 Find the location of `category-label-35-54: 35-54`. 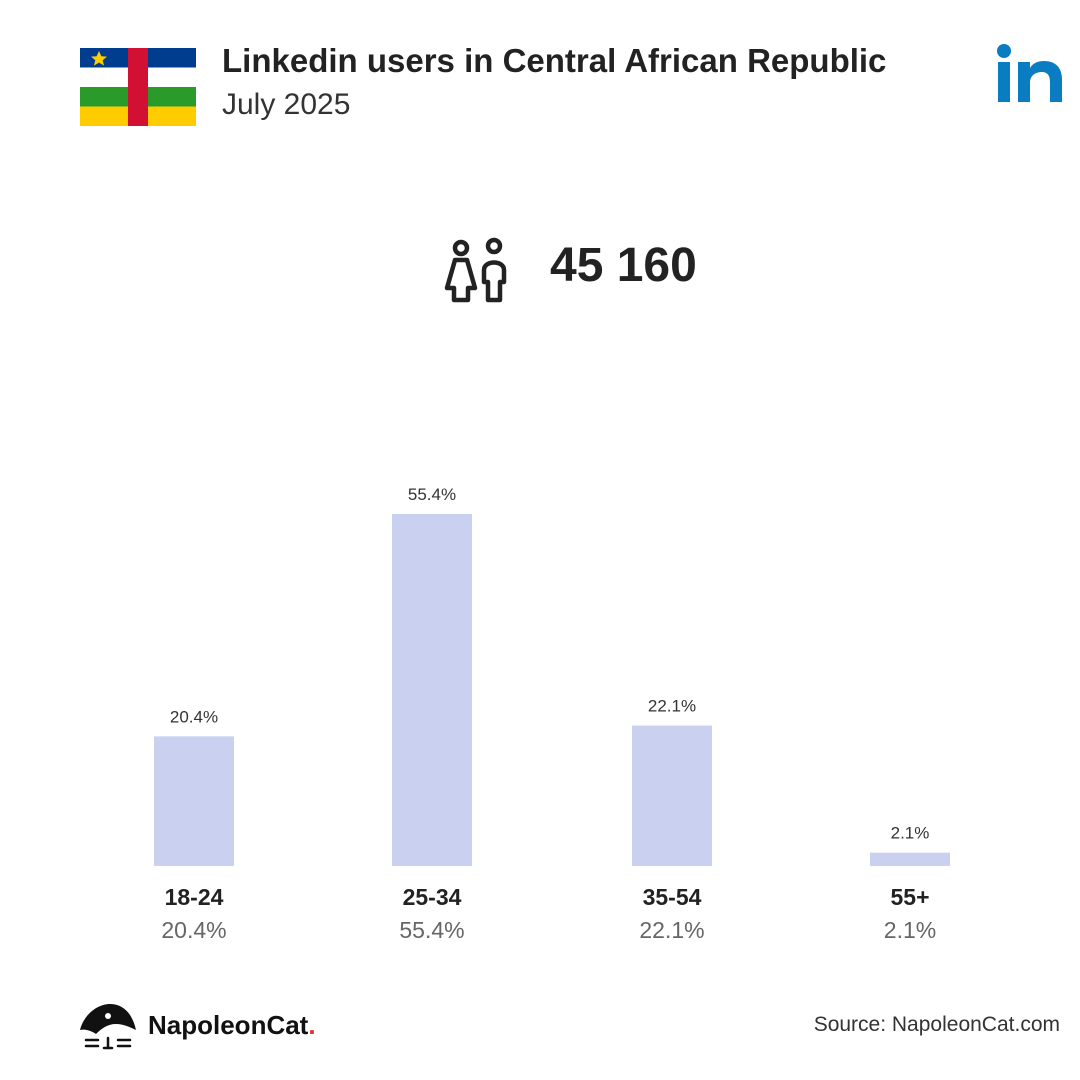

category-label-35-54: 35-54 is located at coordinates (672, 897).